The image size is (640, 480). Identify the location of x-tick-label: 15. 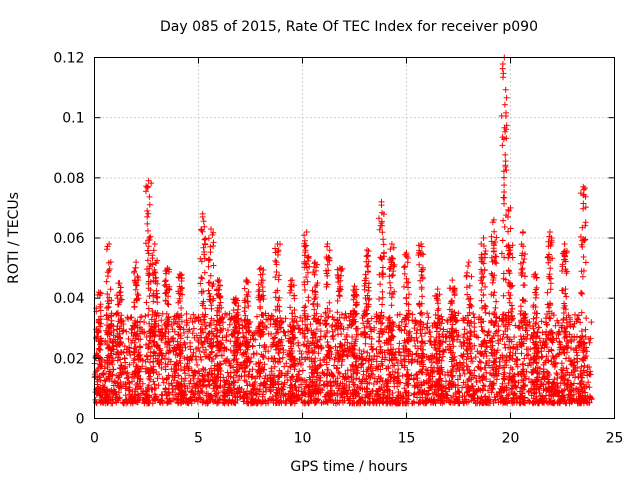
(407, 439).